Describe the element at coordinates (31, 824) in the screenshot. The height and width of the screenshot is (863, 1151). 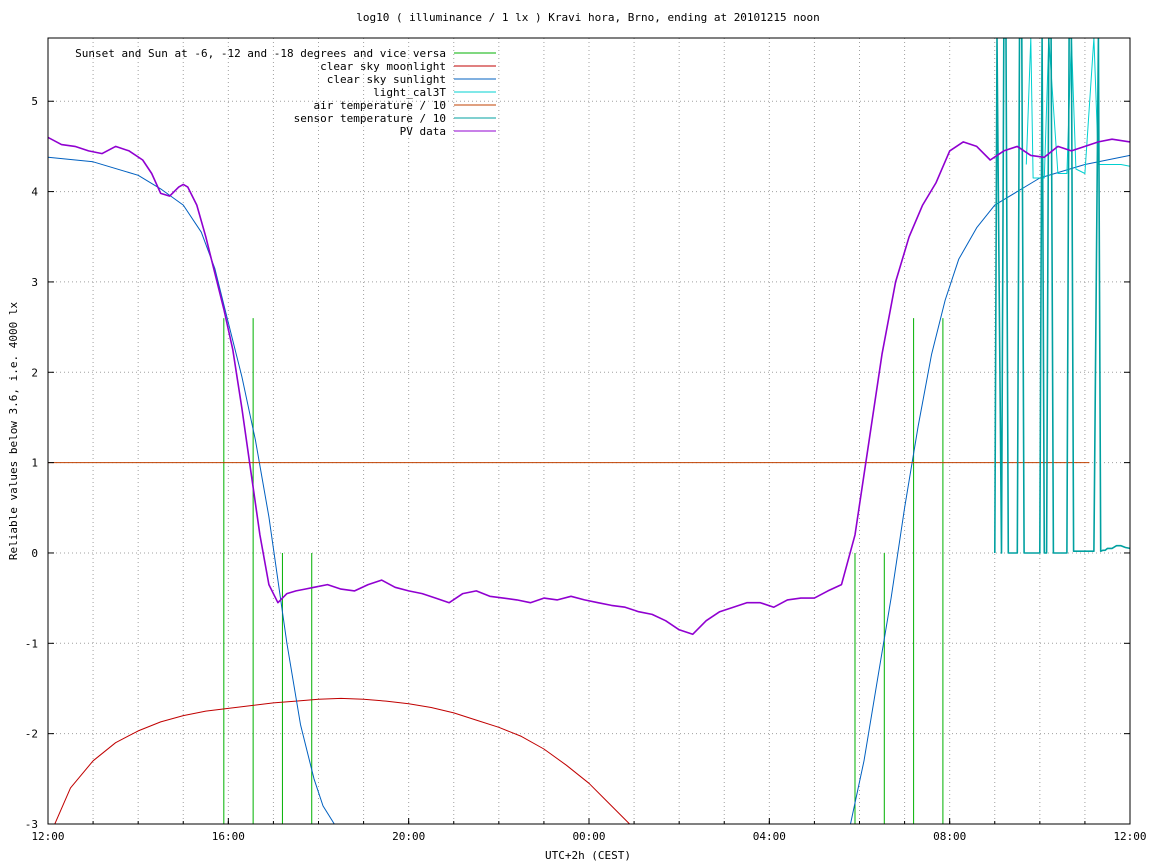
I see `y-tick-label: -3` at that location.